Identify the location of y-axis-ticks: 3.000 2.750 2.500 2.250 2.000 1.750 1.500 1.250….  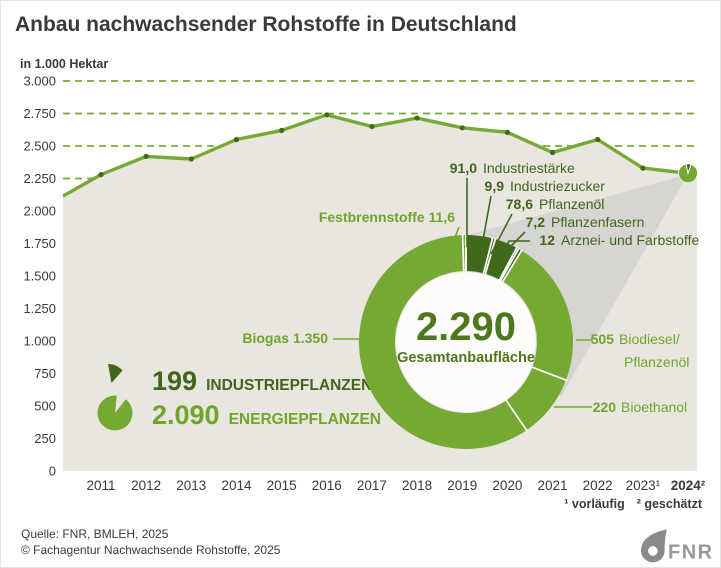
(39, 276).